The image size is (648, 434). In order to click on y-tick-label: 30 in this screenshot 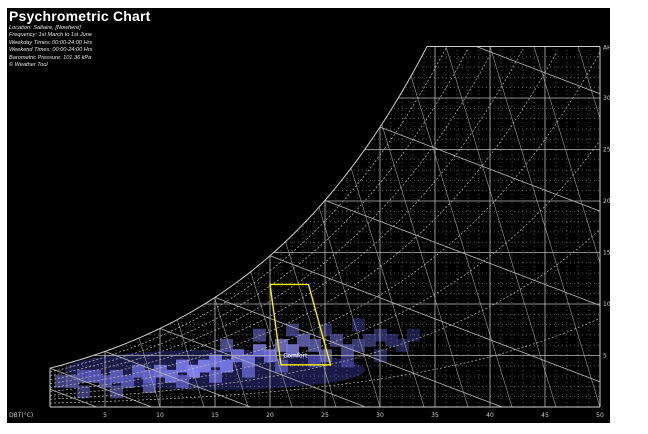, I will do `click(606, 98)`.